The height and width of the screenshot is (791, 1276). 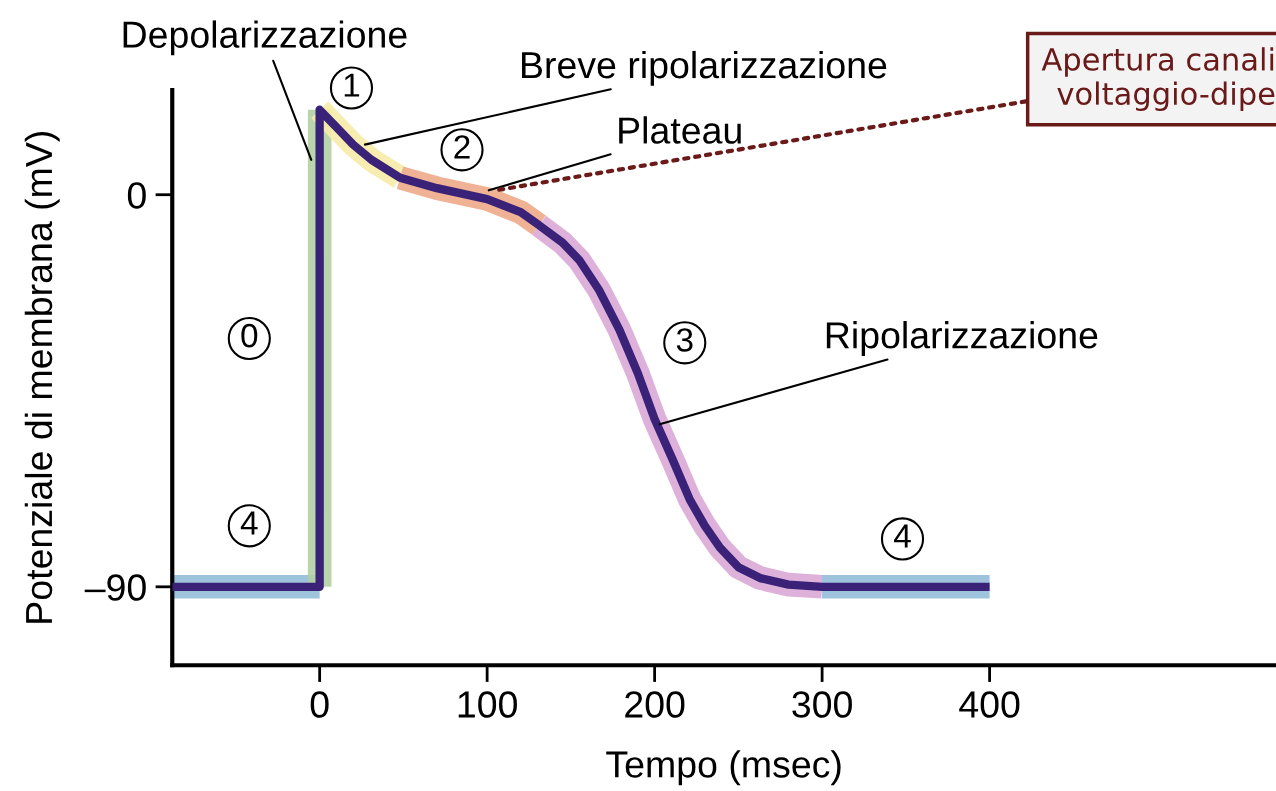 What do you see at coordinates (684, 340) in the screenshot?
I see `annotation: 3` at bounding box center [684, 340].